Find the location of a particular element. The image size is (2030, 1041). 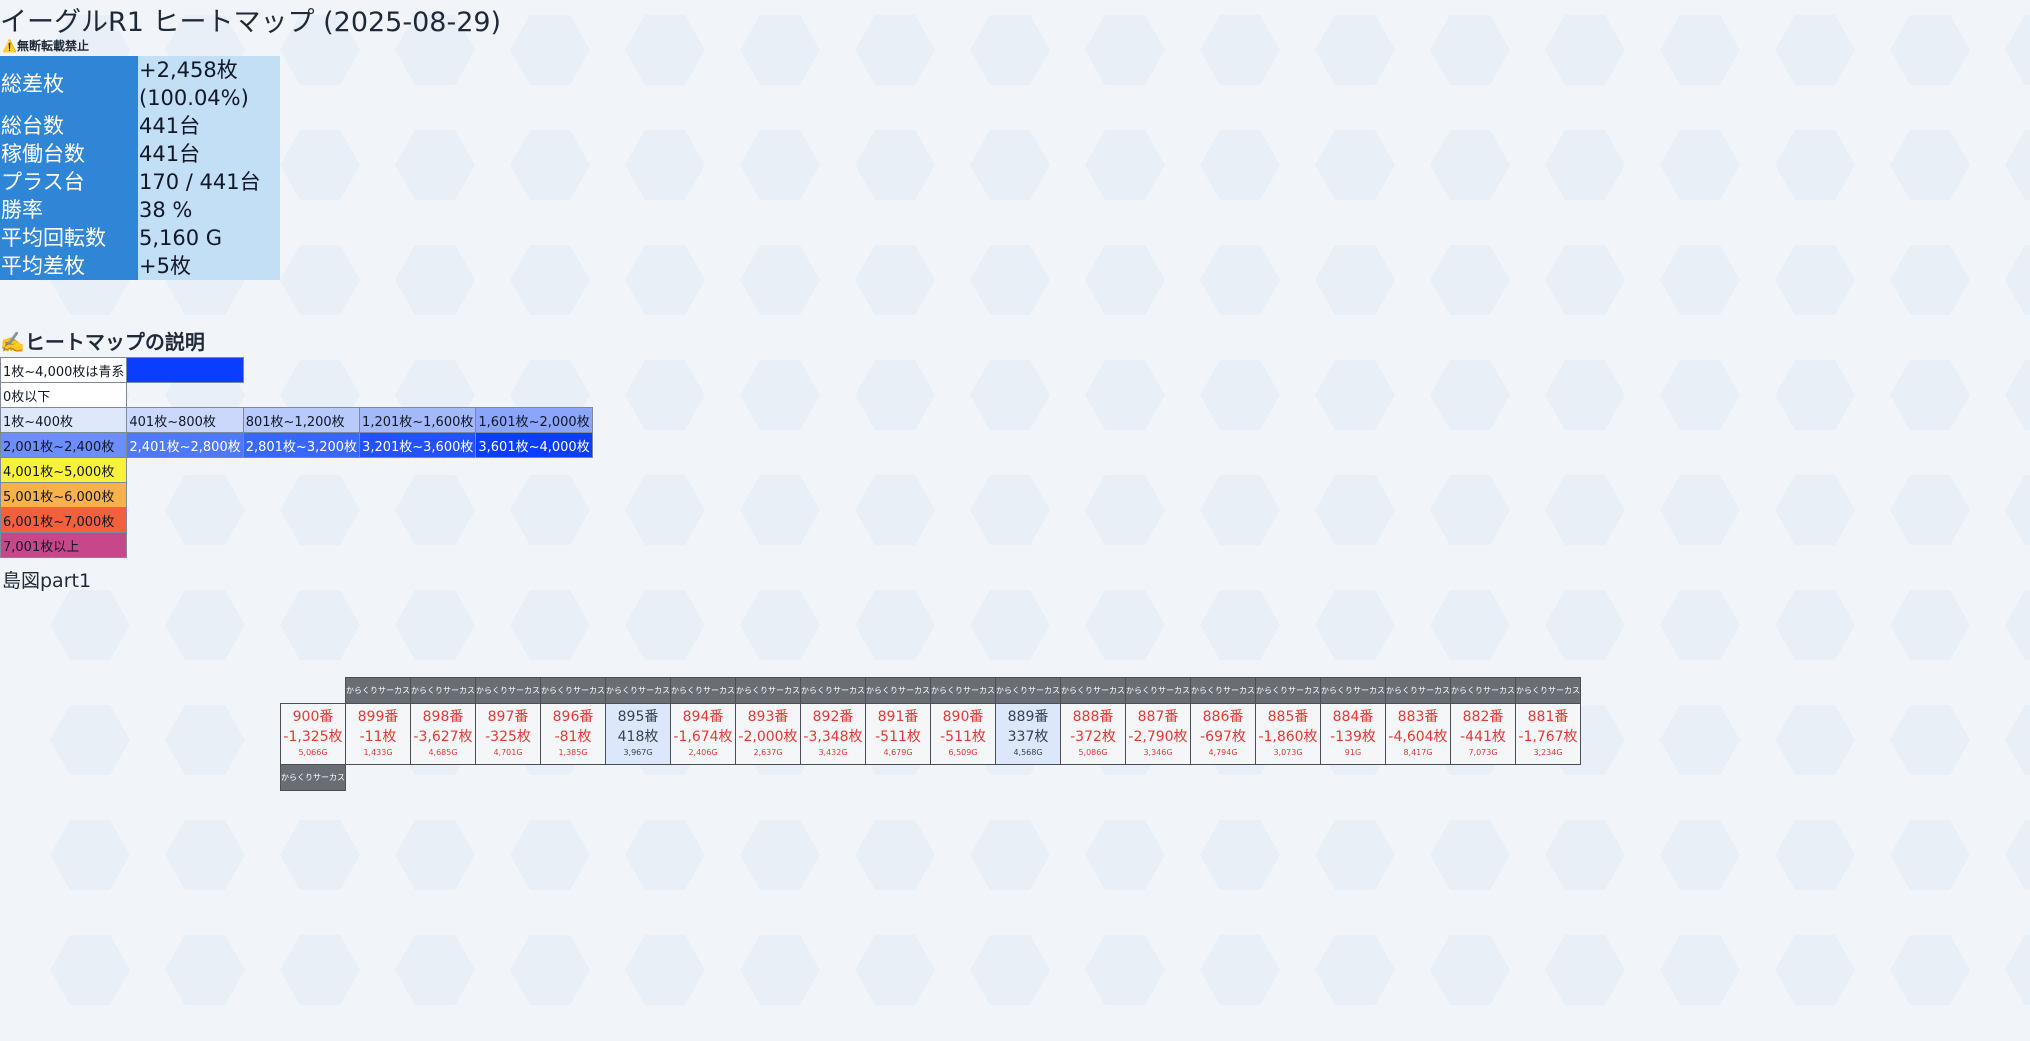

machine-number: 890番 is located at coordinates (963, 717).